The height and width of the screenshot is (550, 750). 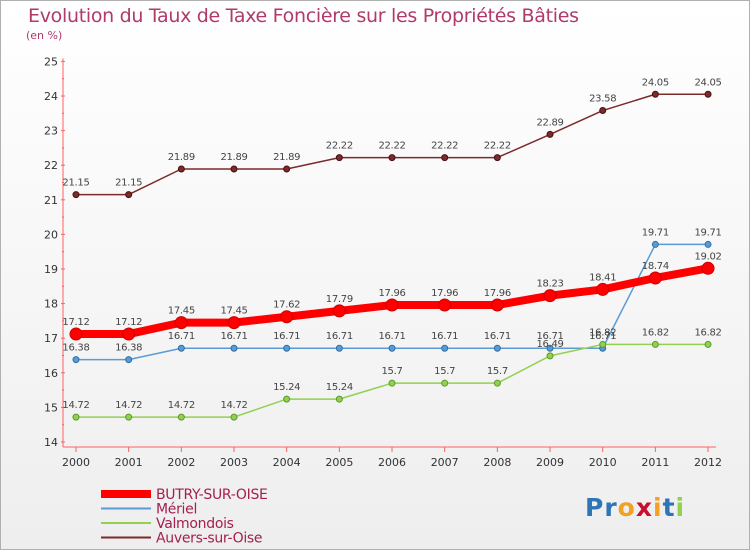 What do you see at coordinates (51, 96) in the screenshot?
I see `y-tick-label: 24` at bounding box center [51, 96].